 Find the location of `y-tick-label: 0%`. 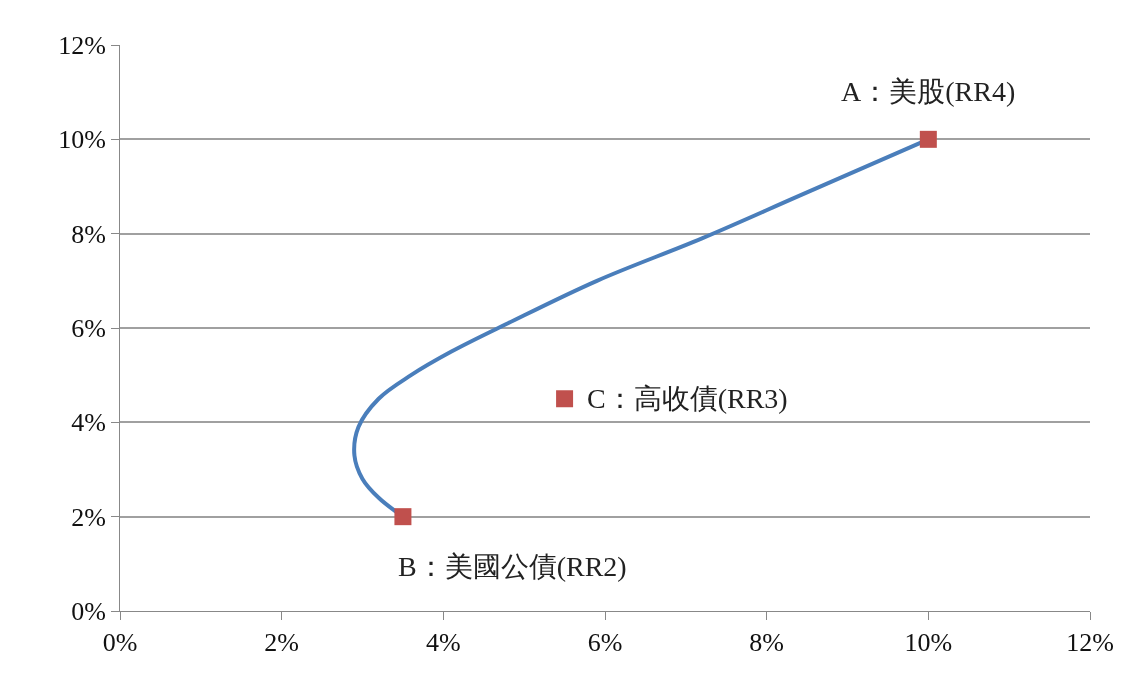

y-tick-label: 0% is located at coordinates (88, 612).